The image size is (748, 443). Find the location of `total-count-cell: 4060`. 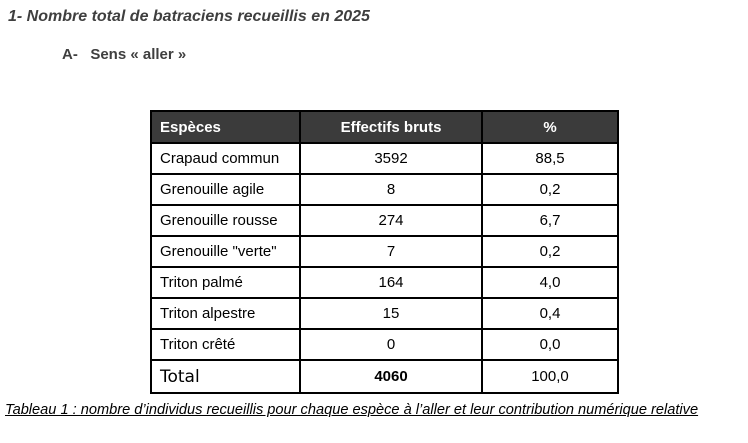

total-count-cell: 4060 is located at coordinates (391, 376).